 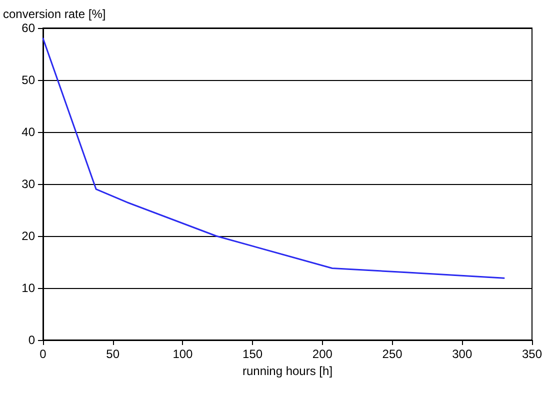 I want to click on y-tick-label: 0, so click(x=32, y=340).